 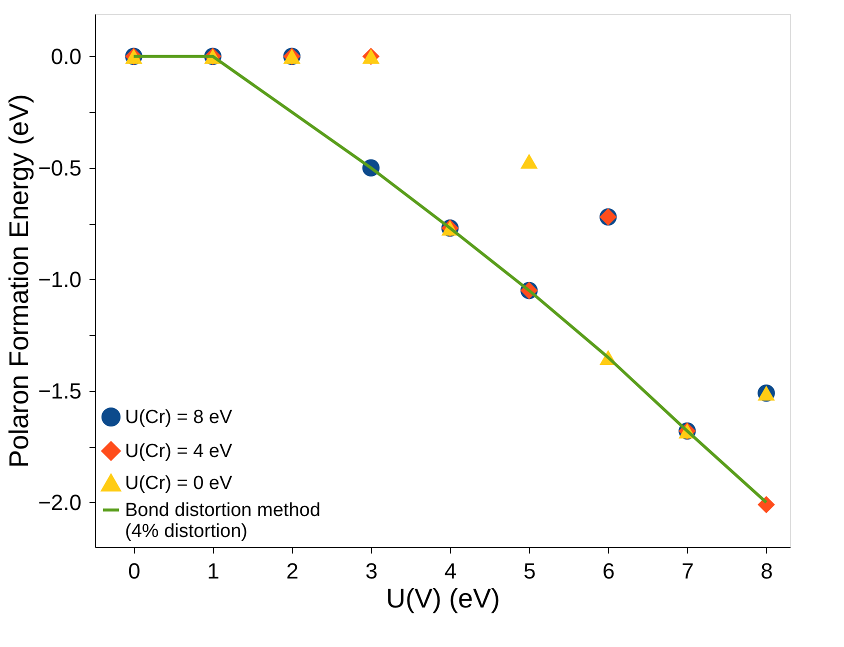 I want to click on y-tick-label: −1.5, so click(x=60, y=391).